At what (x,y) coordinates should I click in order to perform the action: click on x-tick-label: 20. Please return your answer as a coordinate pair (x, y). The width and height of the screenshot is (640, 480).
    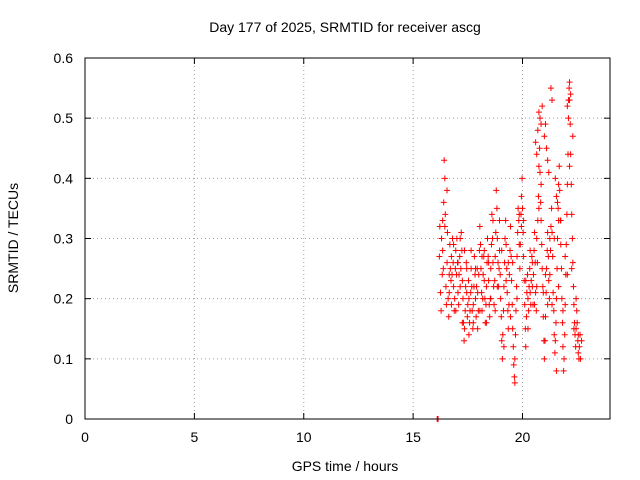
    Looking at the image, I should click on (523, 437).